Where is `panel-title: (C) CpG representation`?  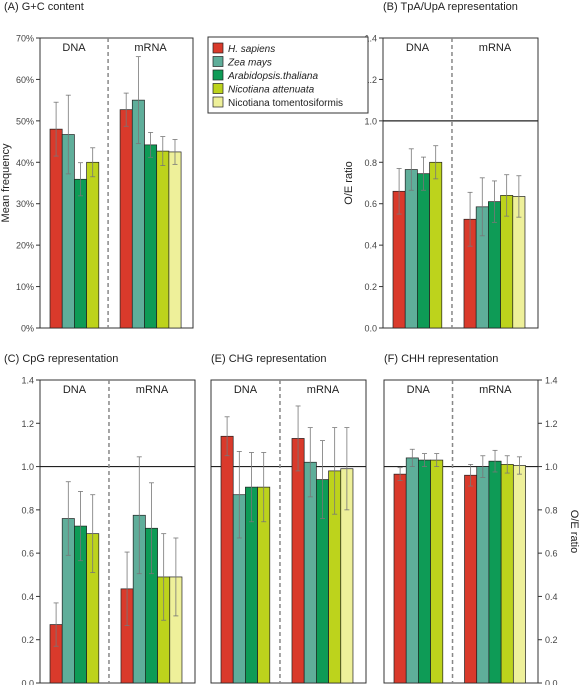
panel-title: (C) CpG representation is located at coordinates (61, 359).